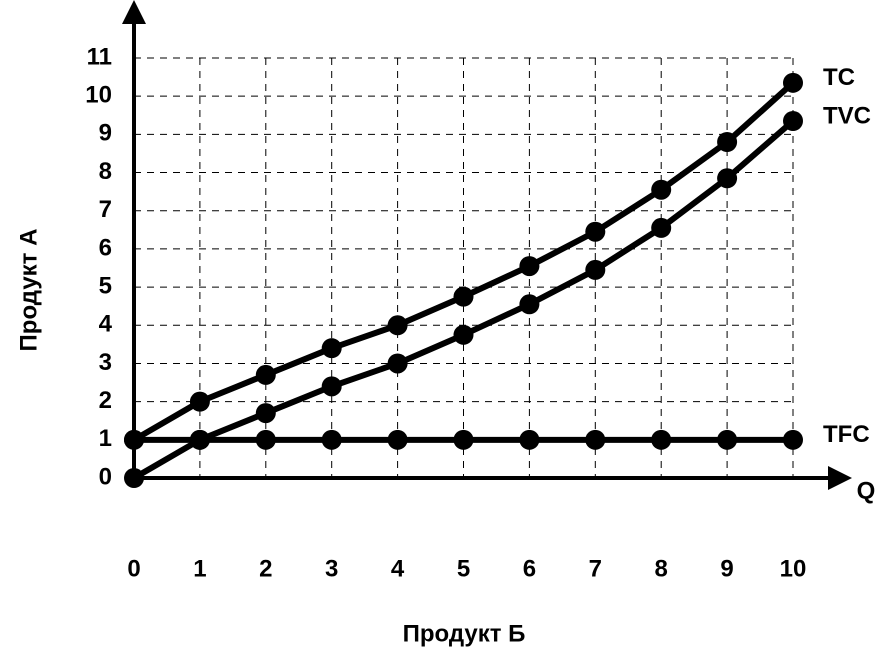 This screenshot has height=665, width=891. Describe the element at coordinates (199, 568) in the screenshot. I see `x-tick-label: 1` at that location.